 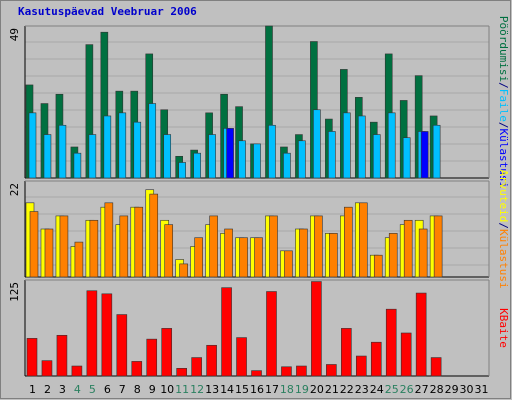 I want to click on bar-külastusi-day-17, so click(x=273, y=246).